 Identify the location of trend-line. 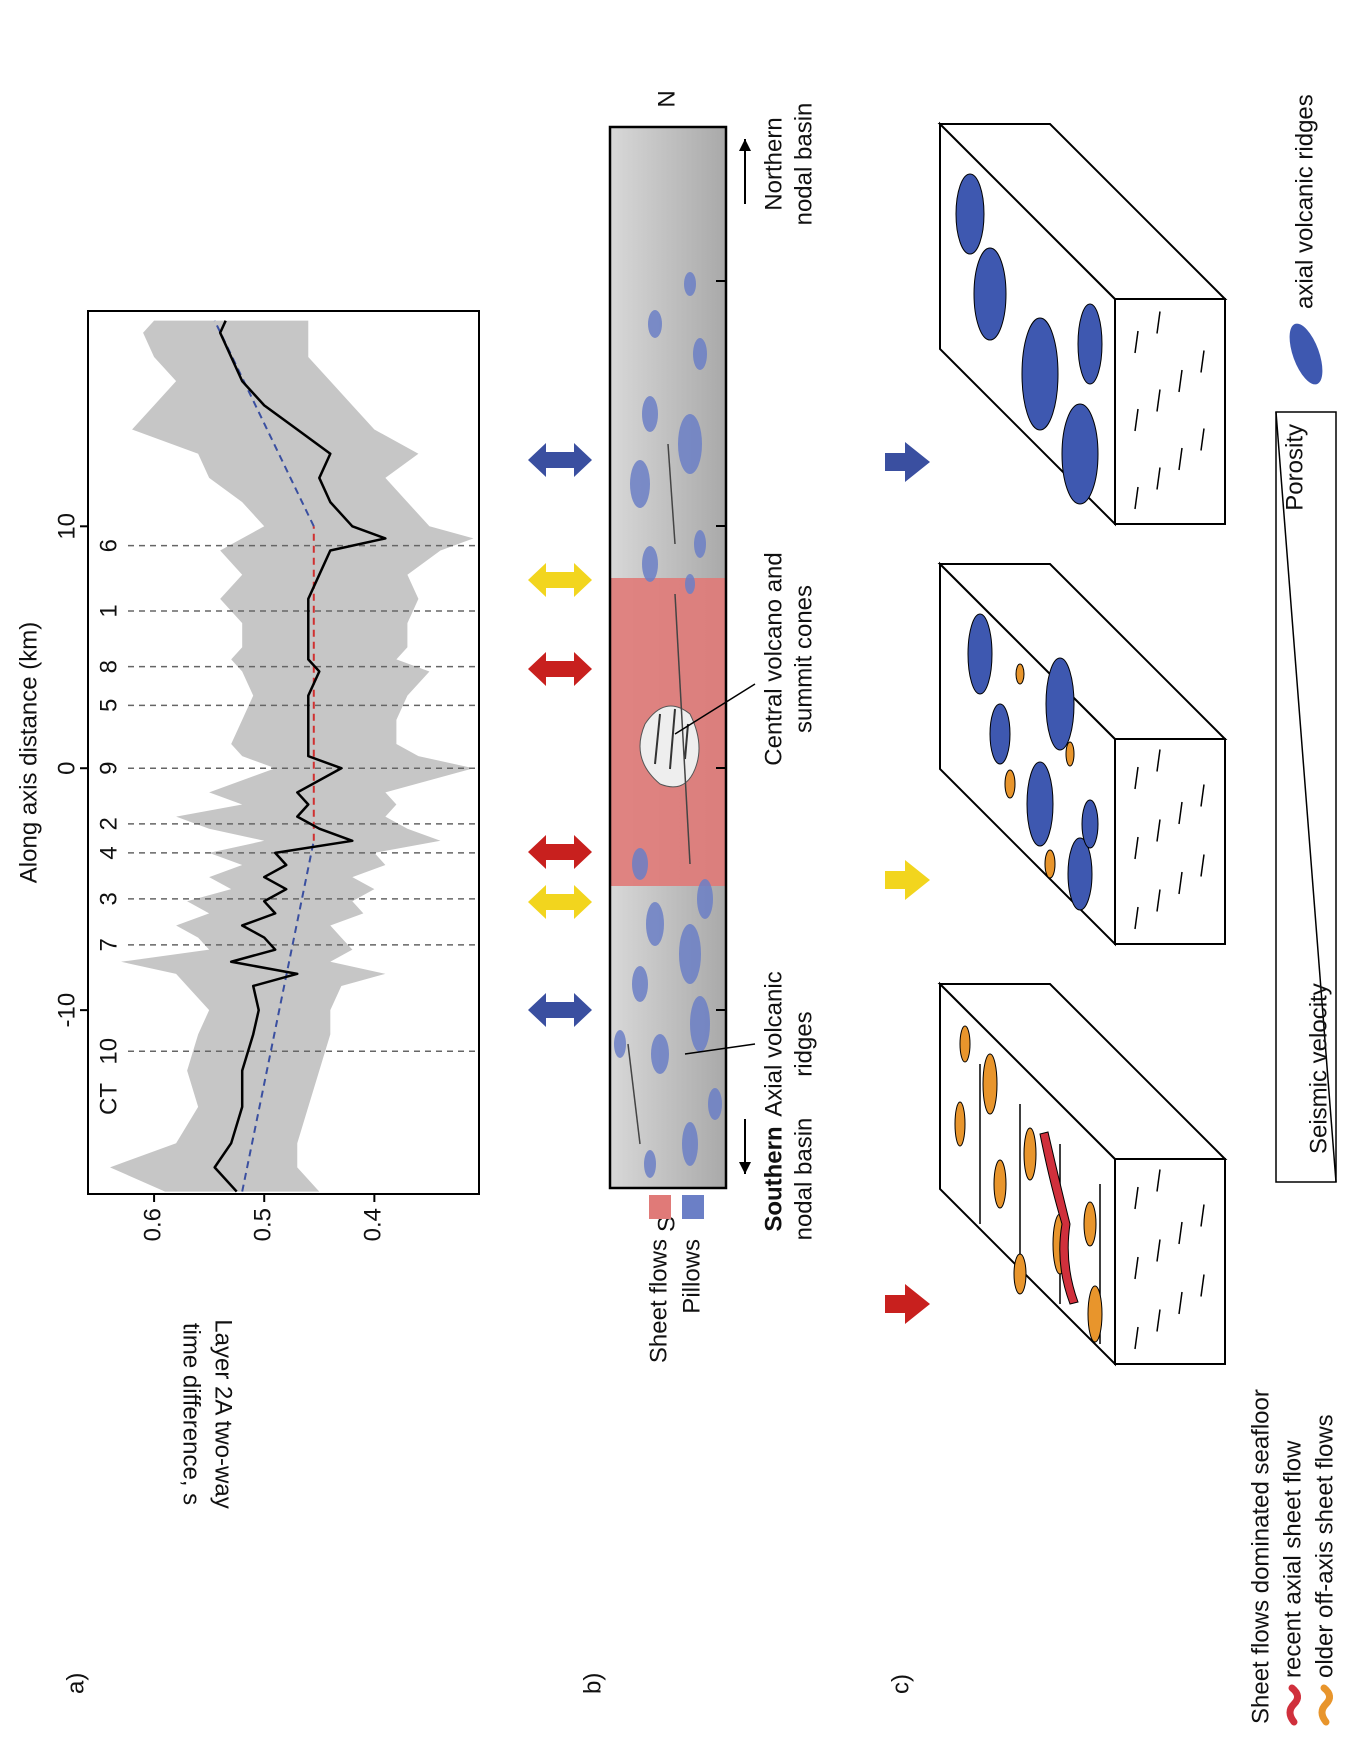
(264, 423).